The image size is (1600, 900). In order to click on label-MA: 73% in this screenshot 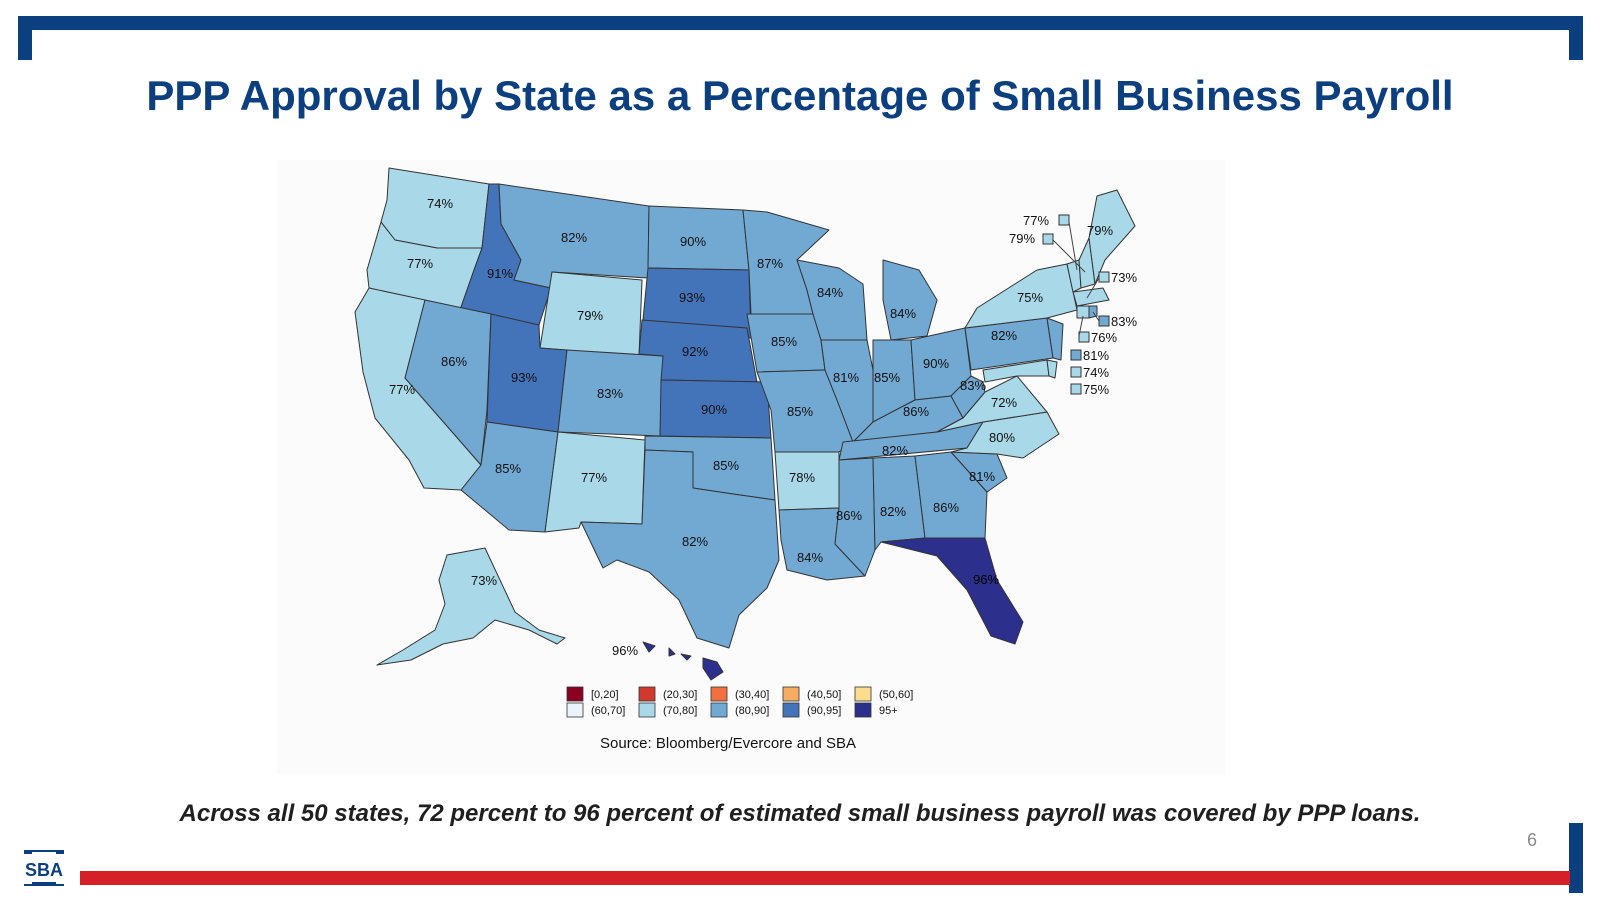, I will do `click(1124, 277)`.